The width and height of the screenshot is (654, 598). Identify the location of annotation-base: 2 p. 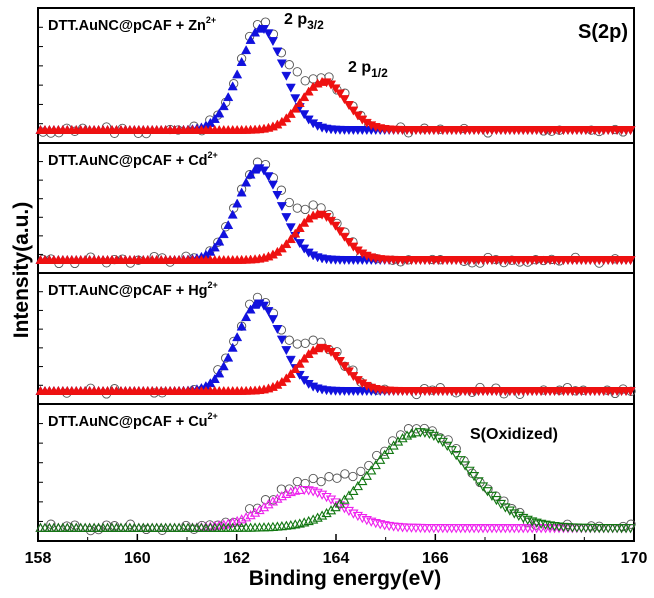
(359, 67).